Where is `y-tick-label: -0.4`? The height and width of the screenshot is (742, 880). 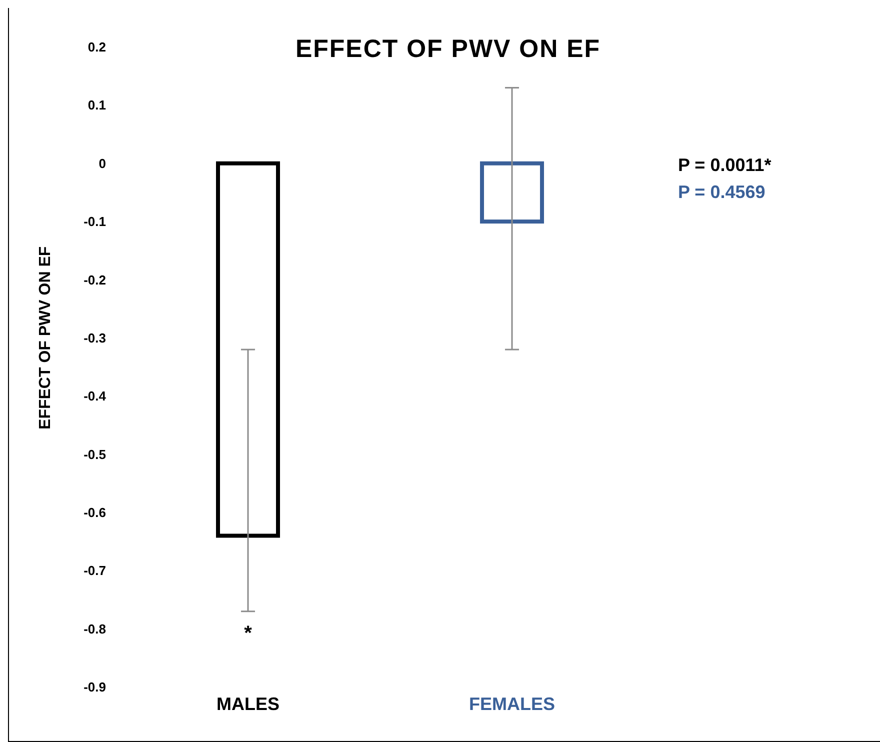
y-tick-label: -0.4 is located at coordinates (95, 396).